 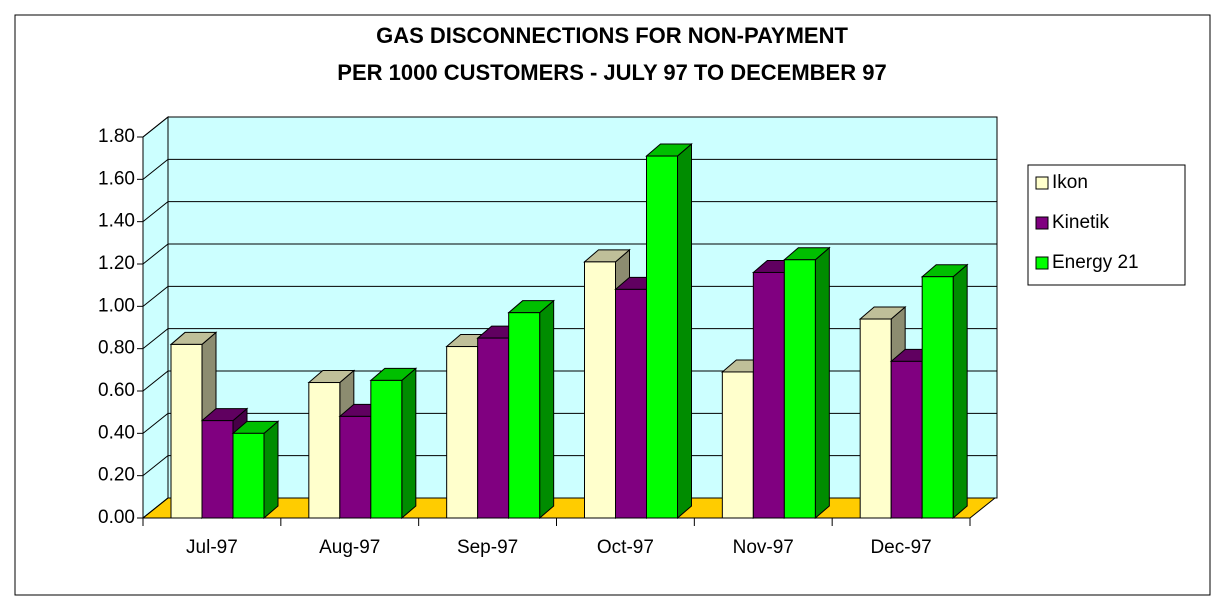 What do you see at coordinates (116, 136) in the screenshot?
I see `y-tick-label: 1.80` at bounding box center [116, 136].